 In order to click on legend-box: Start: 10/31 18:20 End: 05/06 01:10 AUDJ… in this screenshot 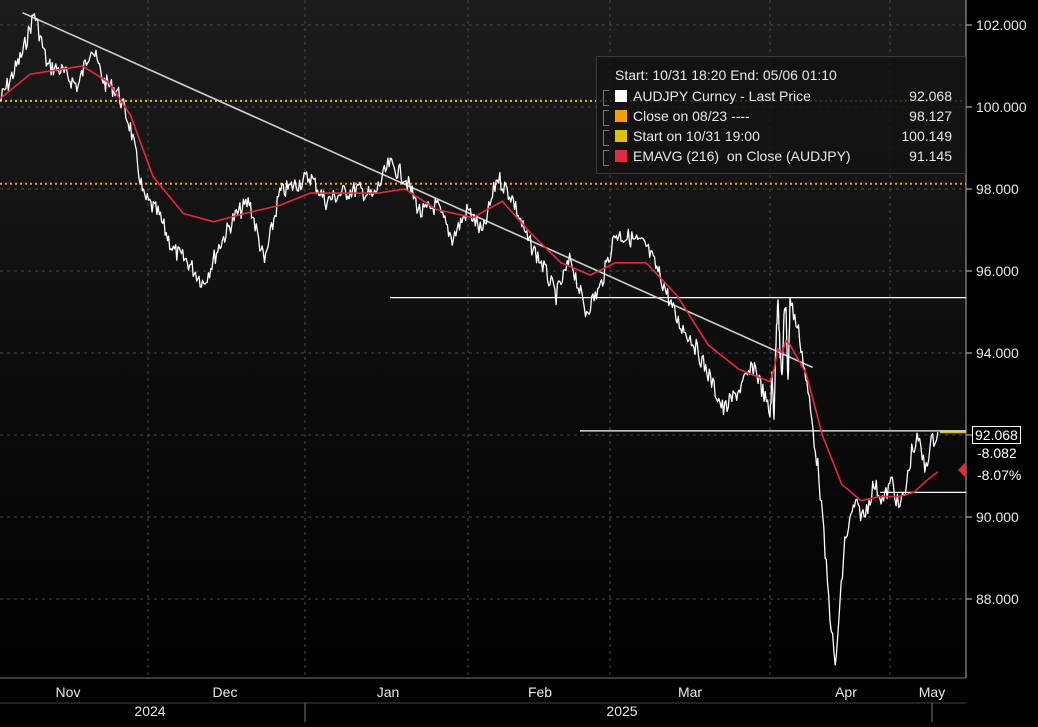, I will do `click(781, 115)`.